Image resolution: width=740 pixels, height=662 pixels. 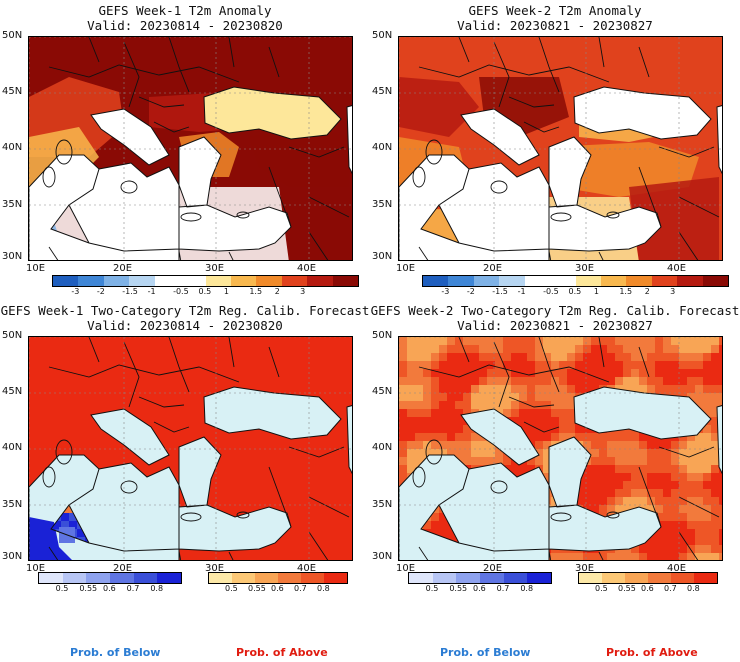 What do you see at coordinates (677, 568) in the screenshot?
I see `lon-tick-label: 40E` at bounding box center [677, 568].